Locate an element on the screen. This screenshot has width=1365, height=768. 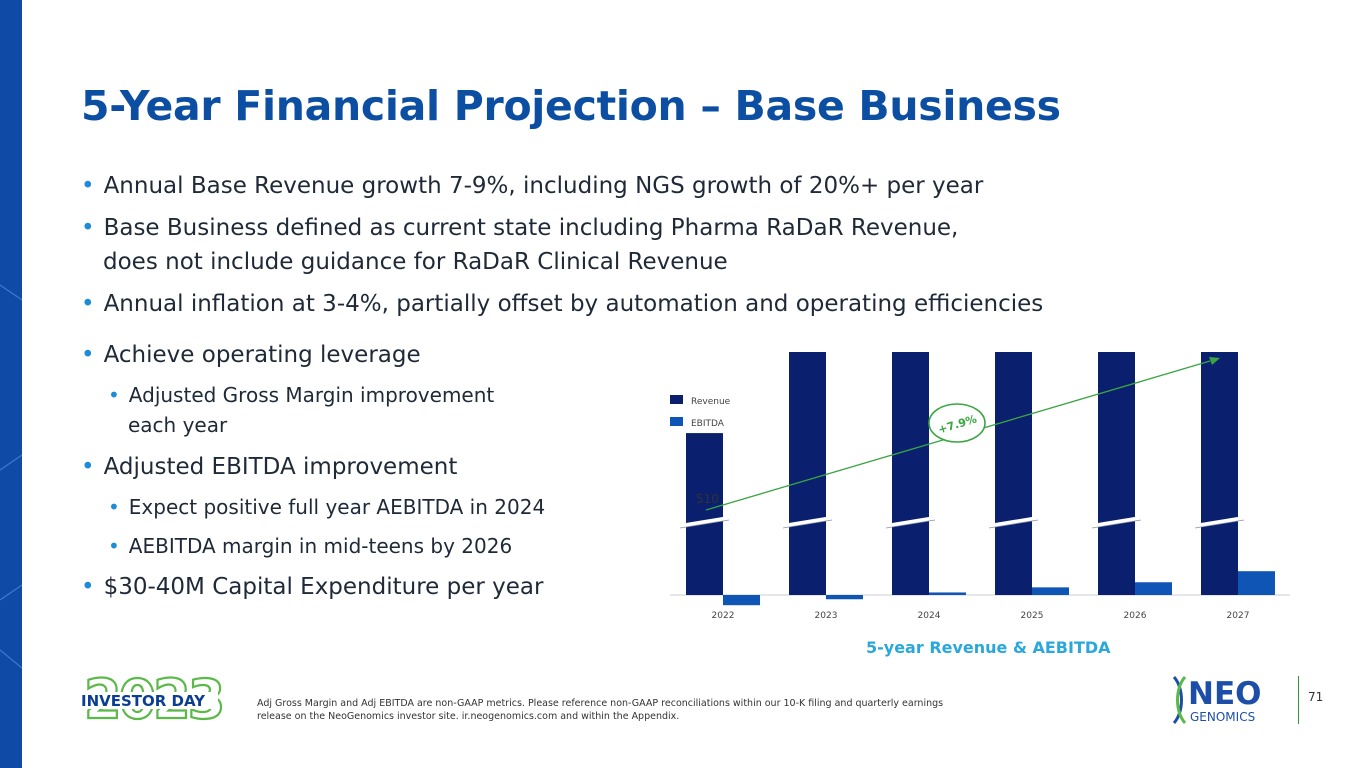
logo-divider is located at coordinates (1298, 700).